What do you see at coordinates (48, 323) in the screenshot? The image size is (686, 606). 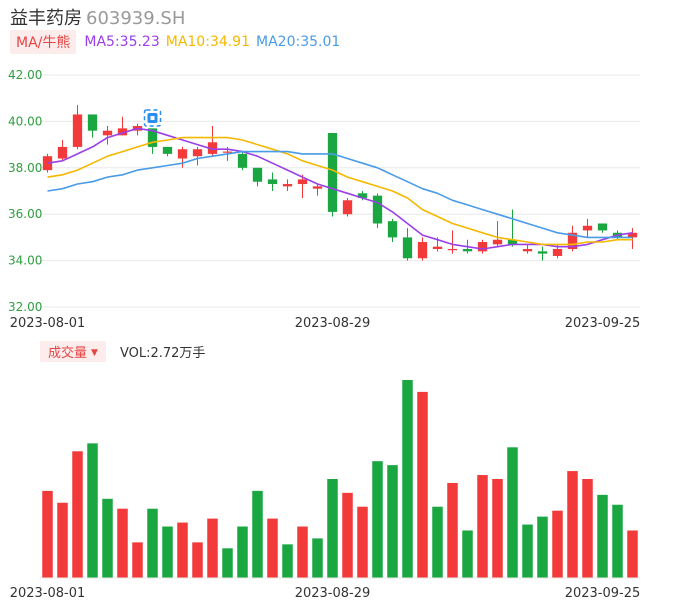 I see `price-date-label: 2023-08-01` at bounding box center [48, 323].